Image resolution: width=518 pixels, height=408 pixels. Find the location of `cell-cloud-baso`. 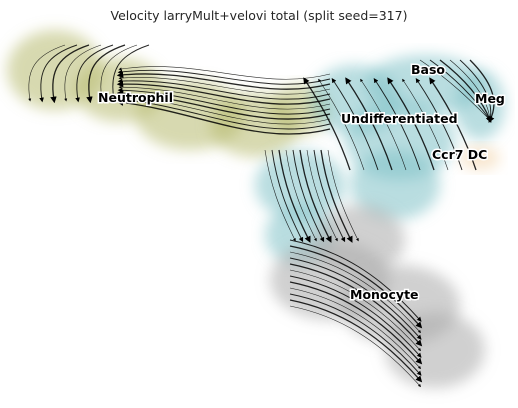

cell-cloud-baso is located at coordinates (425, 85).